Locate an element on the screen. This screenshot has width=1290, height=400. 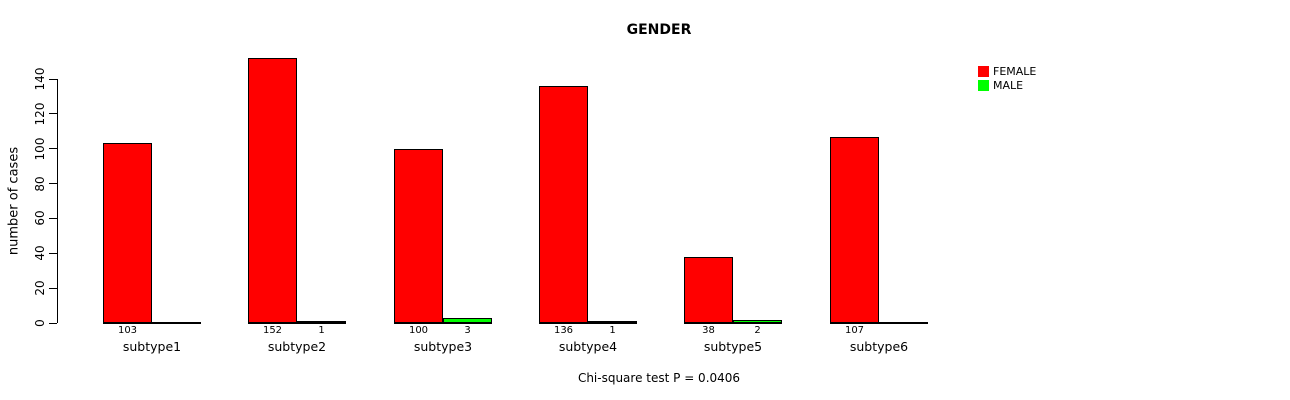
y-tick-label: 80 is located at coordinates (40, 183).